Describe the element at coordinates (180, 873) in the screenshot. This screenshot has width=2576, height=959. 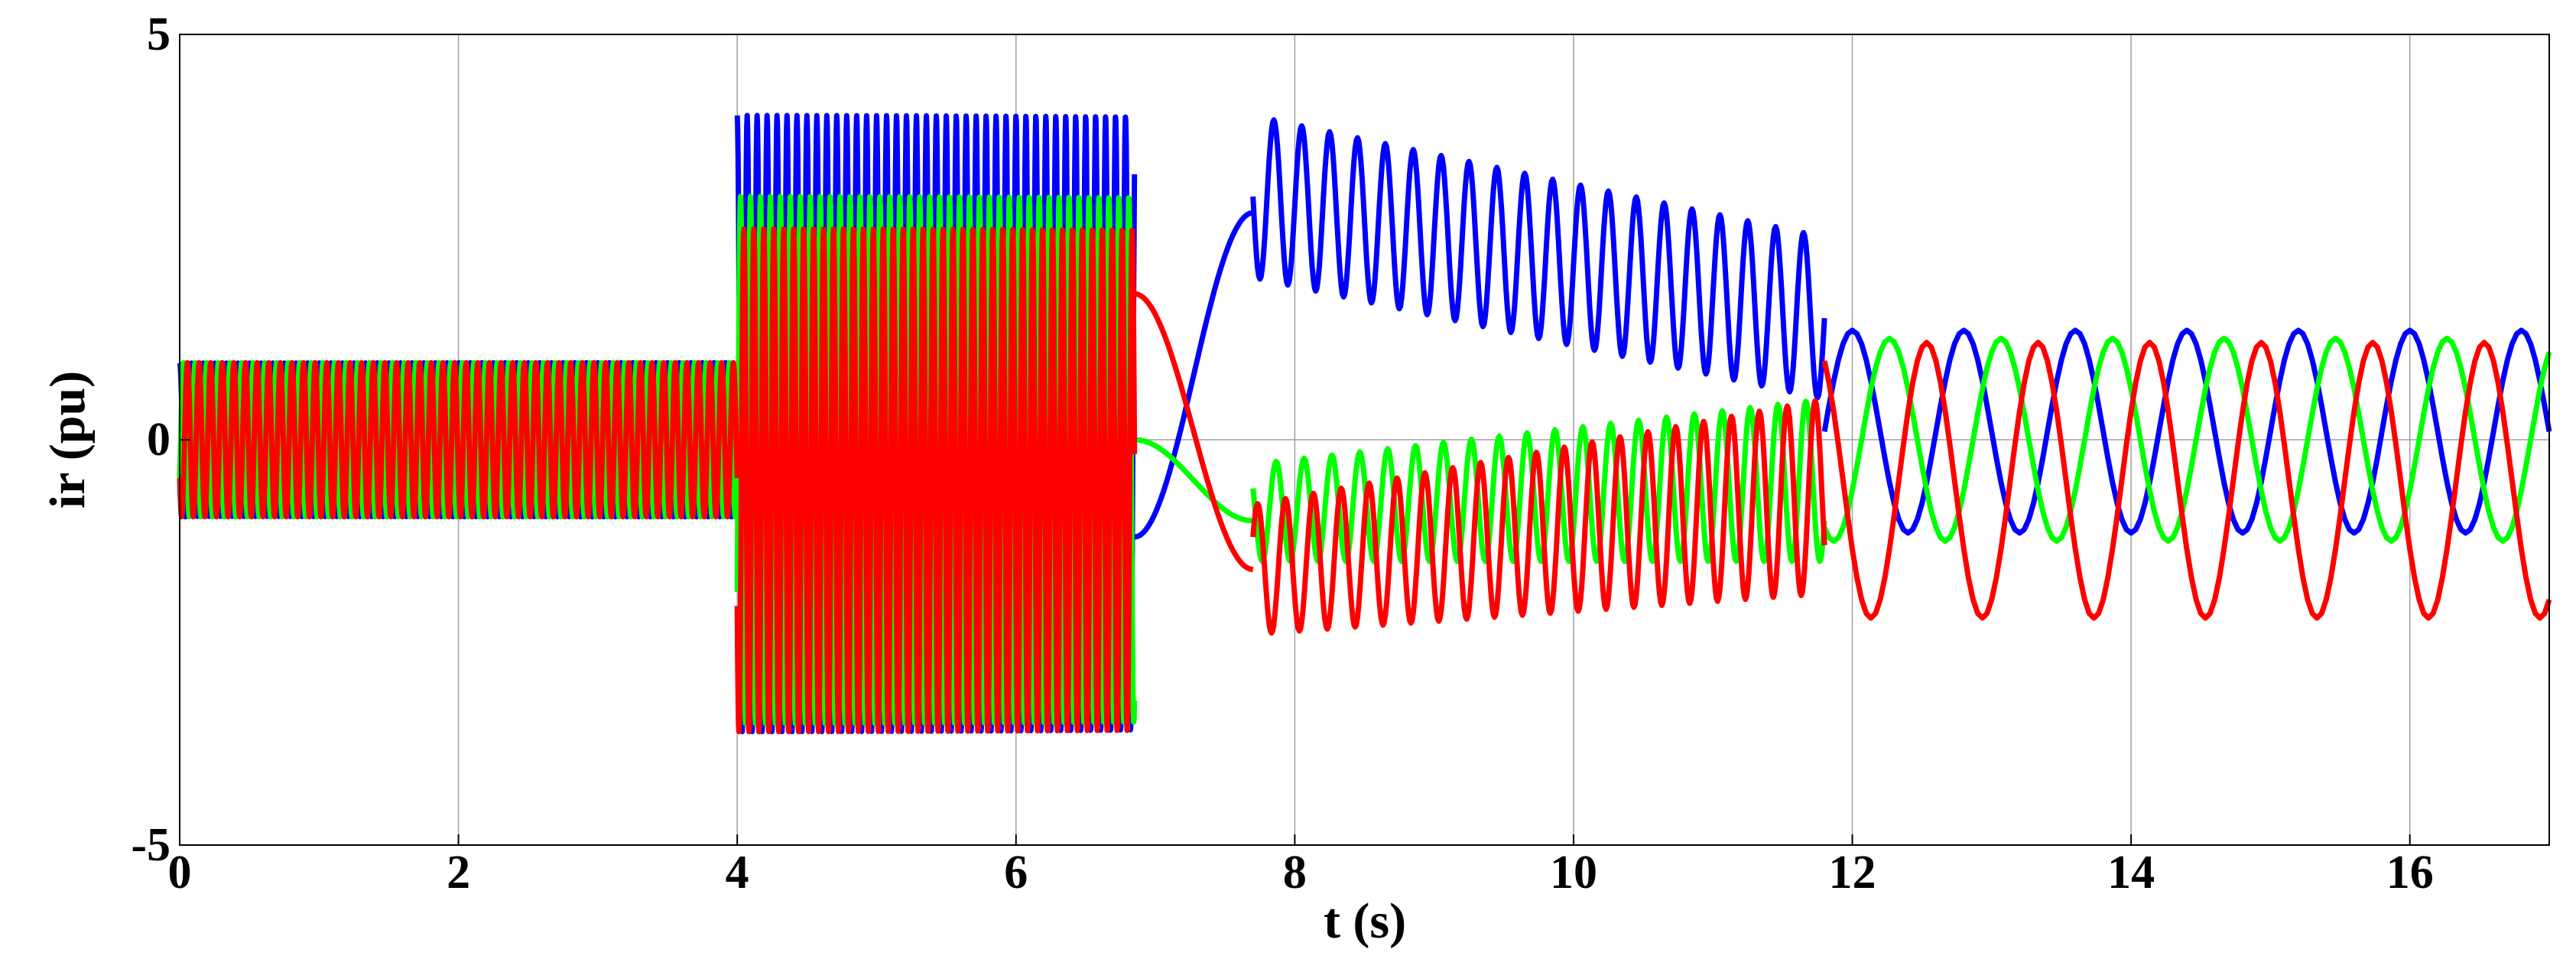
I see `x-tick-label: 0` at that location.